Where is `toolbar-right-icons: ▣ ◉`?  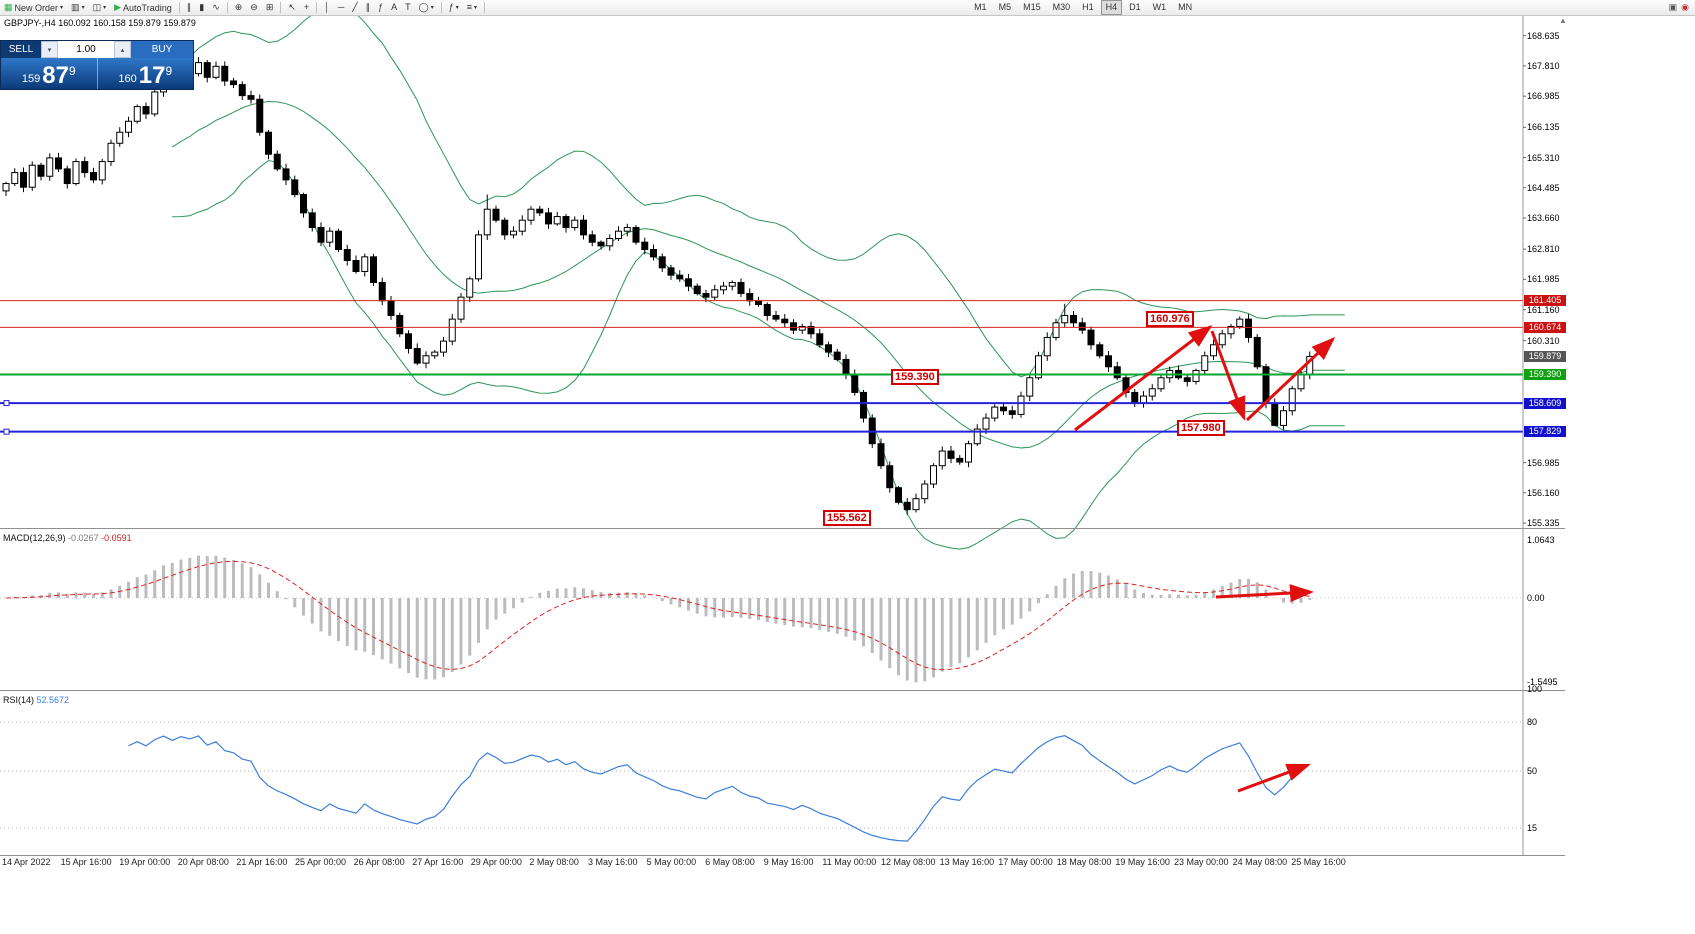 toolbar-right-icons: ▣ ◉ is located at coordinates (1682, 7).